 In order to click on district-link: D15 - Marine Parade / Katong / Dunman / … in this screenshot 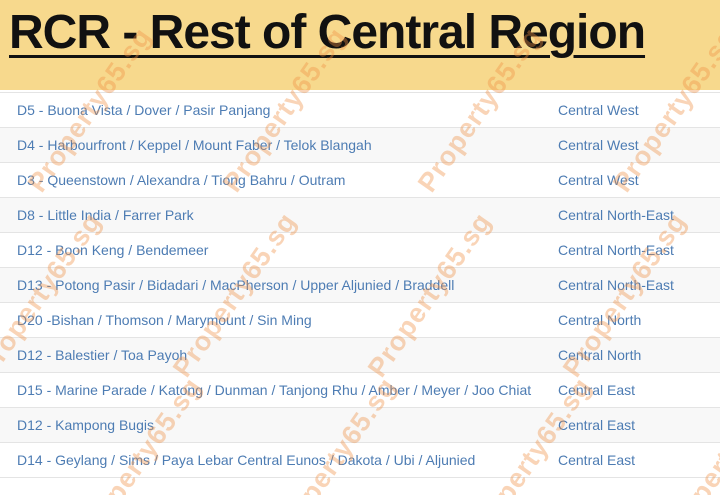, I will do `click(274, 390)`.